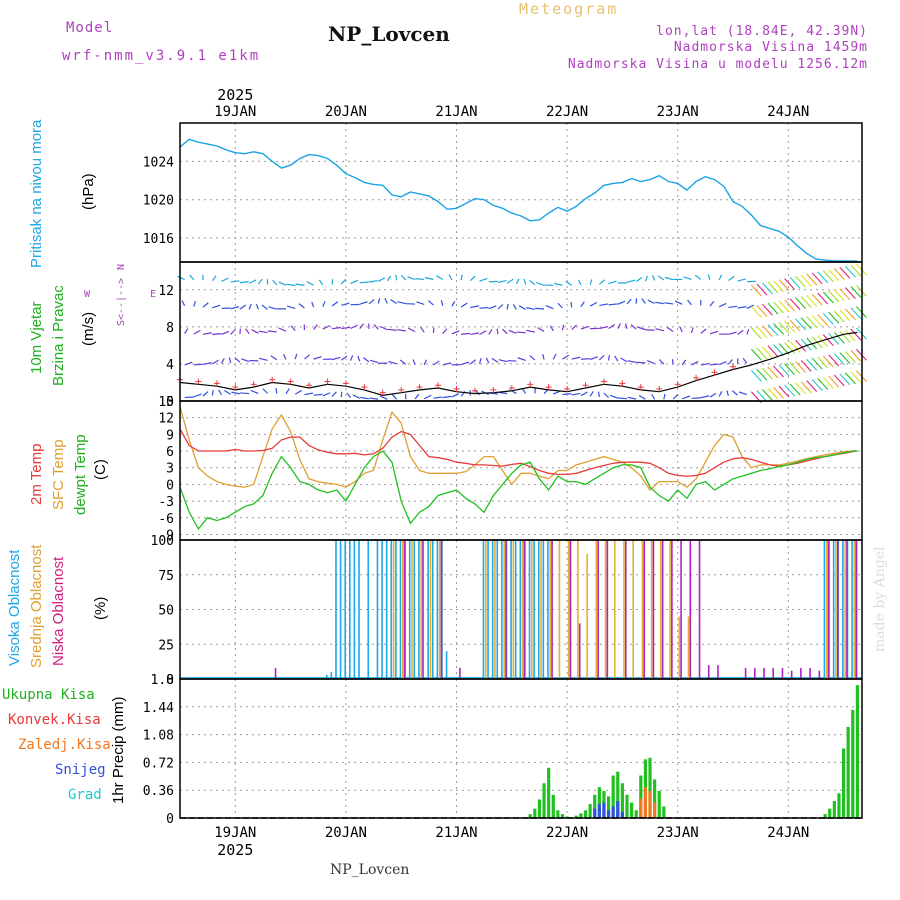 The height and width of the screenshot is (900, 900). I want to click on panel-frame, so click(521, 192).